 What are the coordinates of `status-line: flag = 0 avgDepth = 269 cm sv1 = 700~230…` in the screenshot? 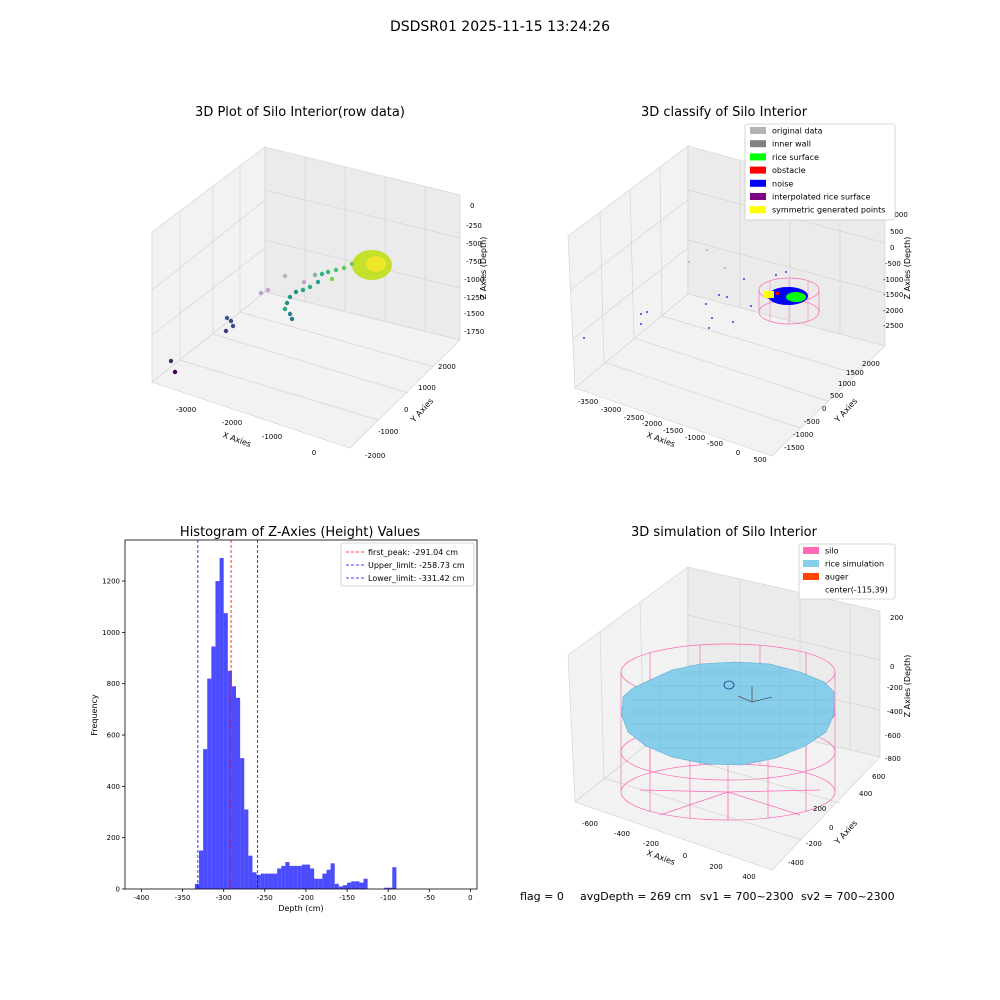 It's located at (707, 896).